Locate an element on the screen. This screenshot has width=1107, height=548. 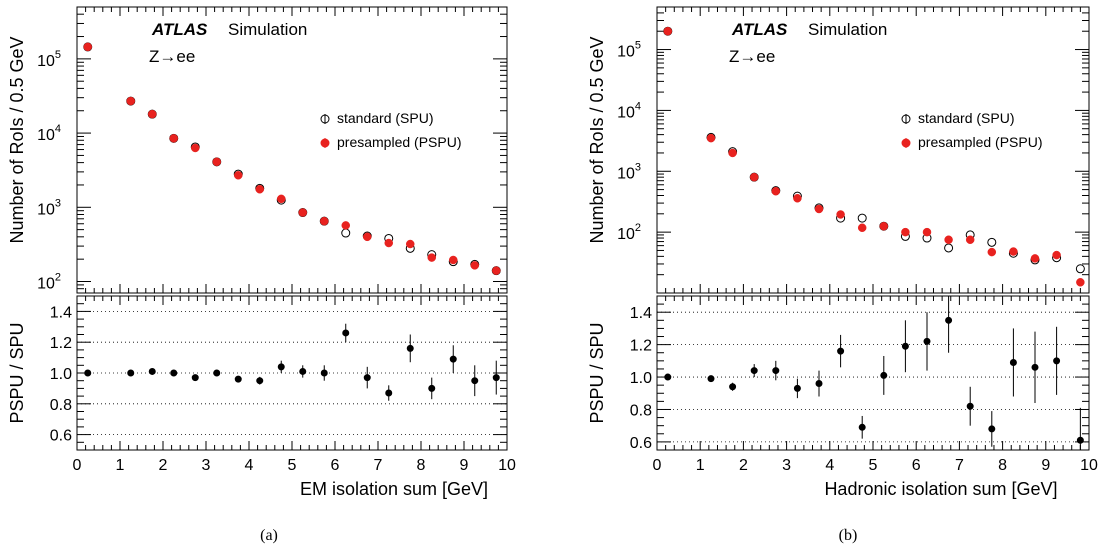
x-tick-label: 5 is located at coordinates (292, 465).